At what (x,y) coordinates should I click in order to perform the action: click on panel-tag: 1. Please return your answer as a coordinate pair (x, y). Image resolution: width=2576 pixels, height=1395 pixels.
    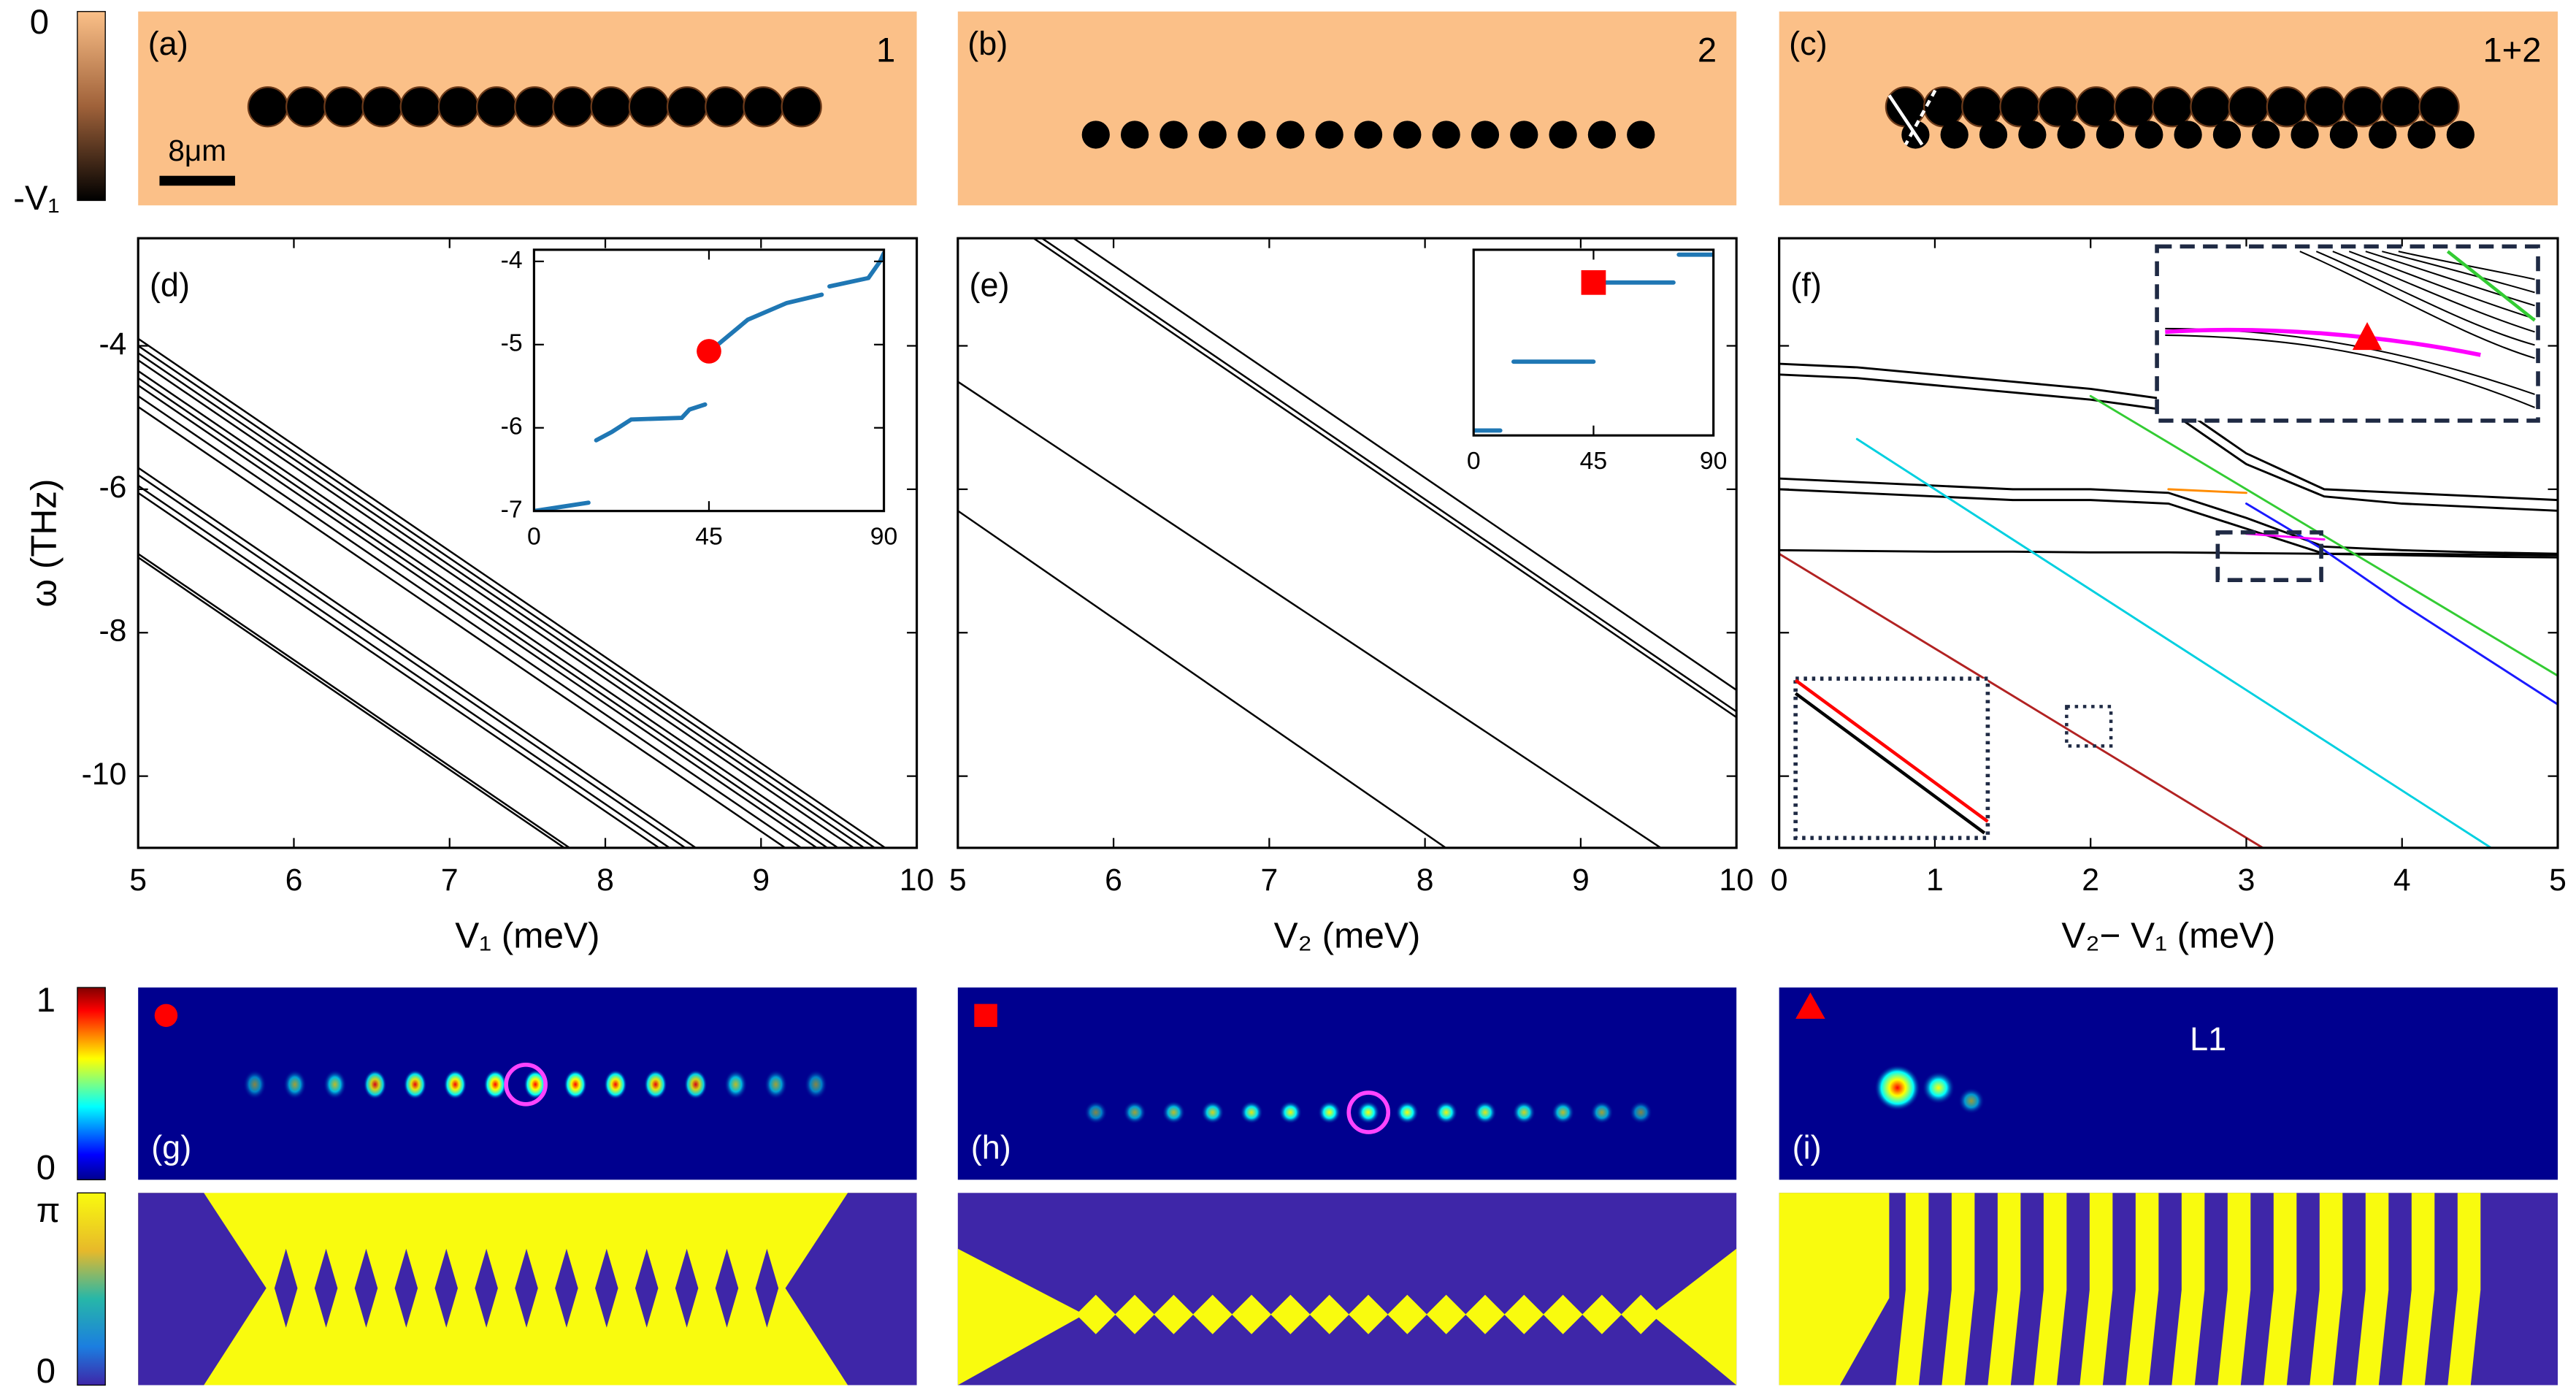
    Looking at the image, I should click on (885, 50).